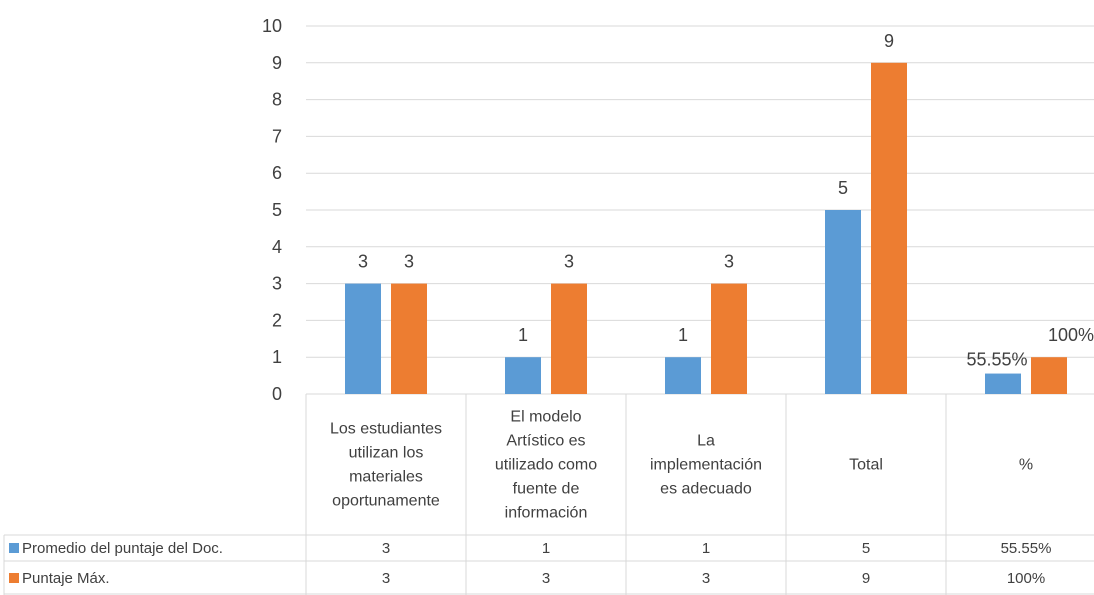 The width and height of the screenshot is (1094, 595). I want to click on y-tick-label: 7, so click(277, 136).